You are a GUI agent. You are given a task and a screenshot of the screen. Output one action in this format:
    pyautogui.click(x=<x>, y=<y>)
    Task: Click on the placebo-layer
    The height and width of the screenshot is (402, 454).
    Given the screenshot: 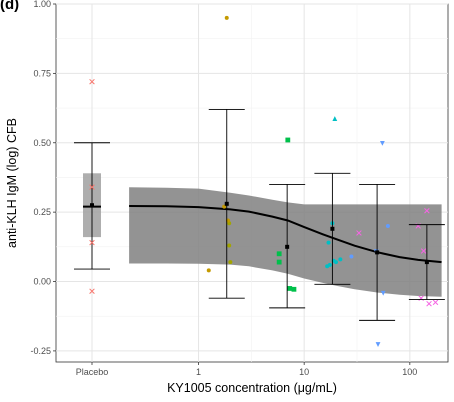 What is the action you would take?
    pyautogui.click(x=92, y=186)
    